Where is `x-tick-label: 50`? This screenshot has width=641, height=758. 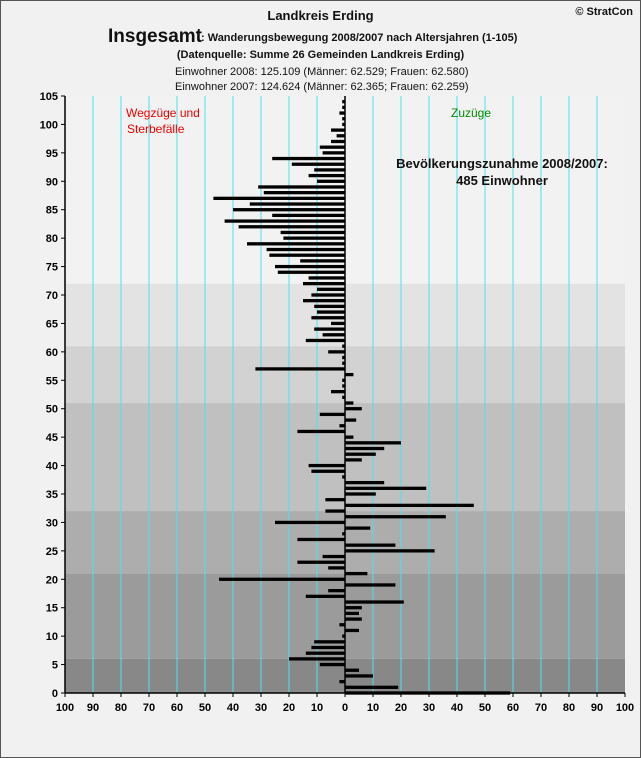 x-tick-label: 50 is located at coordinates (485, 708).